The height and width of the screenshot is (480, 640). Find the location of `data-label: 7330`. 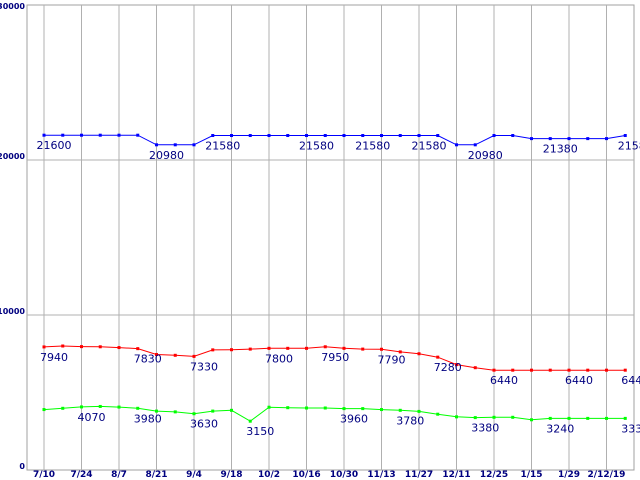

data-label: 7330 is located at coordinates (204, 366).